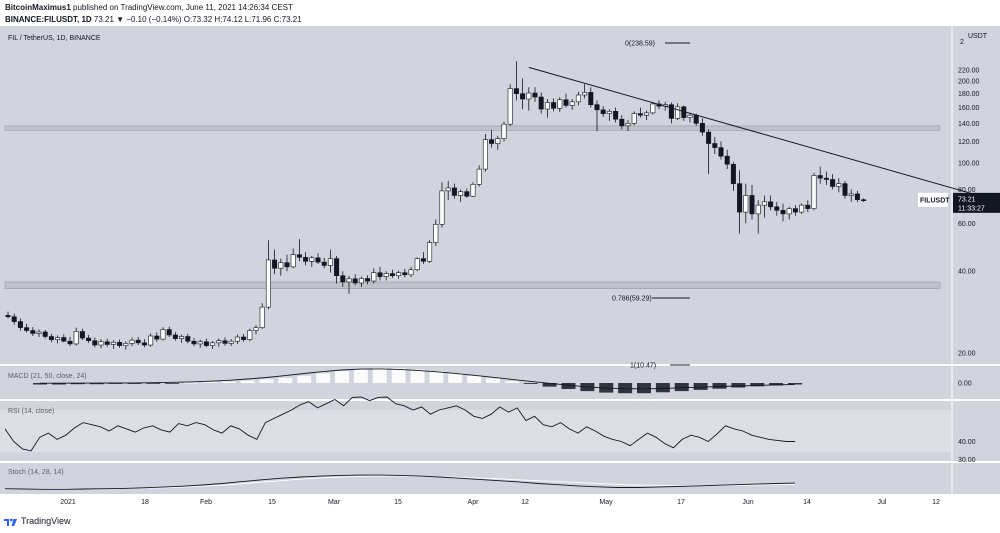 The width and height of the screenshot is (1000, 533). Describe the element at coordinates (31, 411) in the screenshot. I see `rsi-label: RSI (14, close)` at that location.